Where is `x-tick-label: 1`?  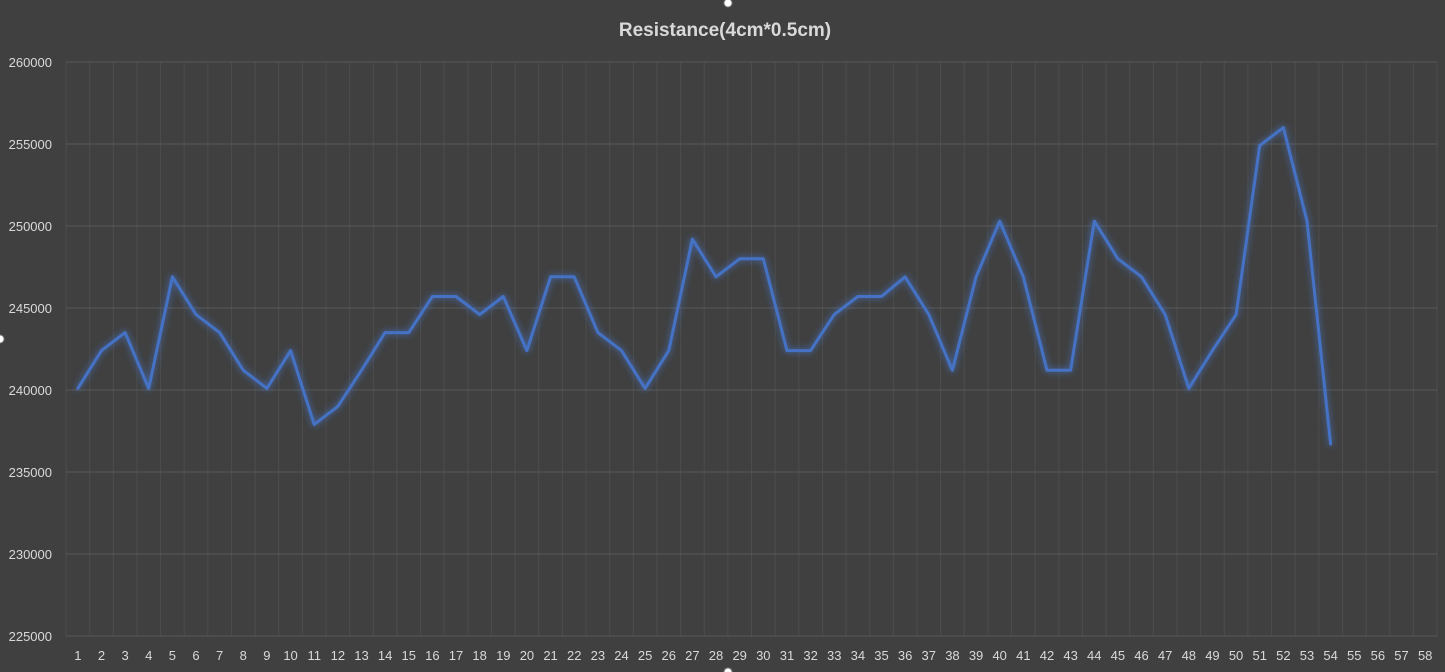
x-tick-label: 1 is located at coordinates (77, 655).